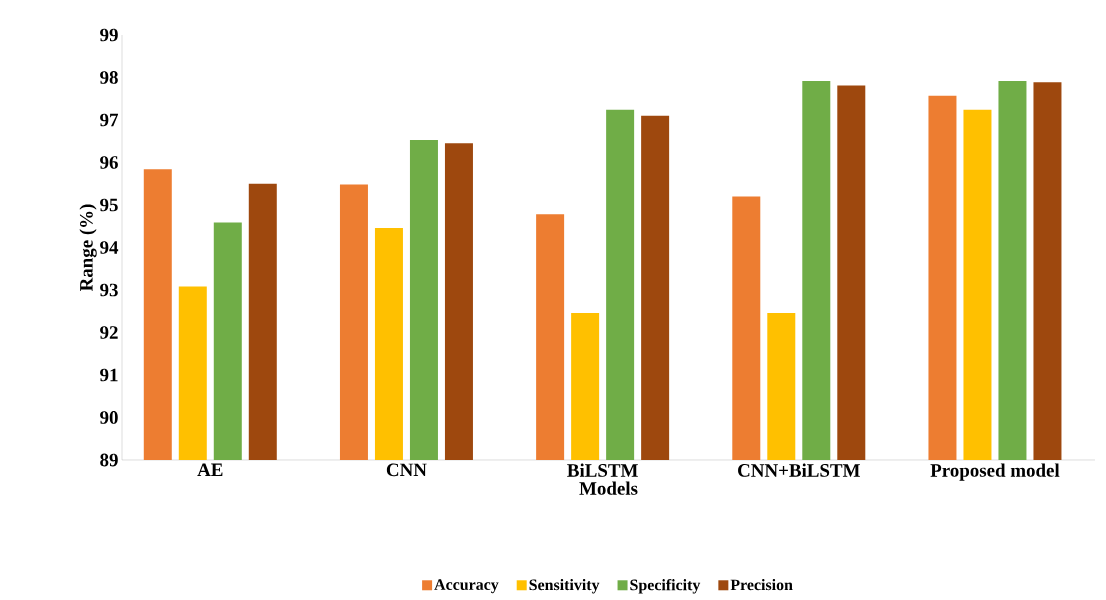  Describe the element at coordinates (995, 472) in the screenshot. I see `x-tick-label: Proposed model` at that location.